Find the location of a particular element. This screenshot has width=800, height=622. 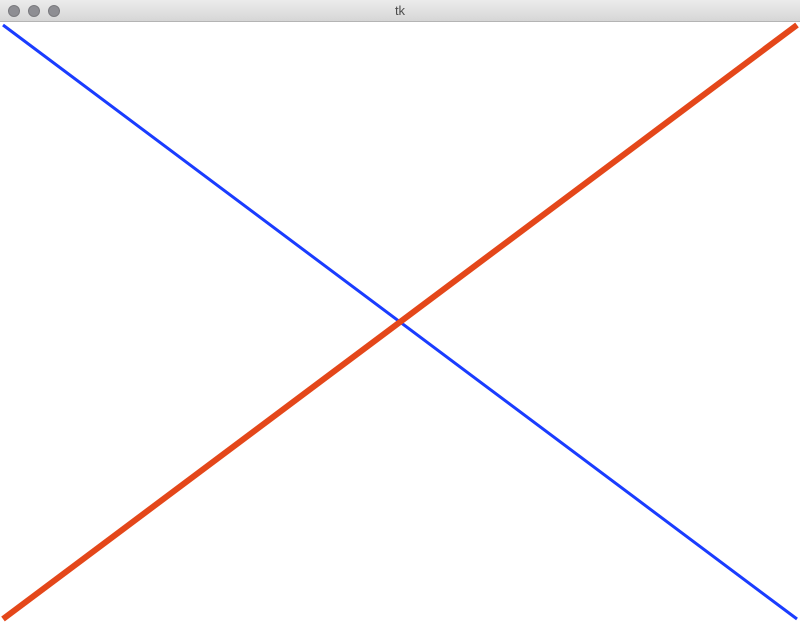

window-title: tk is located at coordinates (400, 10).